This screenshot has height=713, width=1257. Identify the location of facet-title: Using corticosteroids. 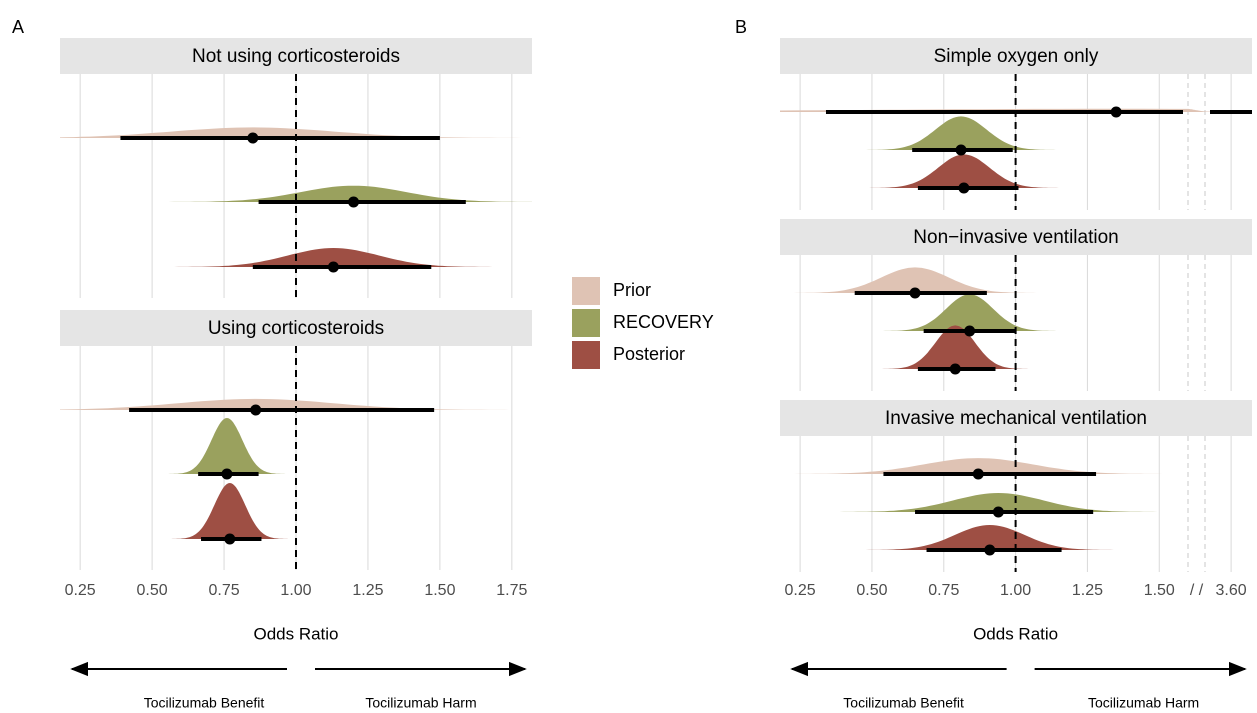
(296, 328).